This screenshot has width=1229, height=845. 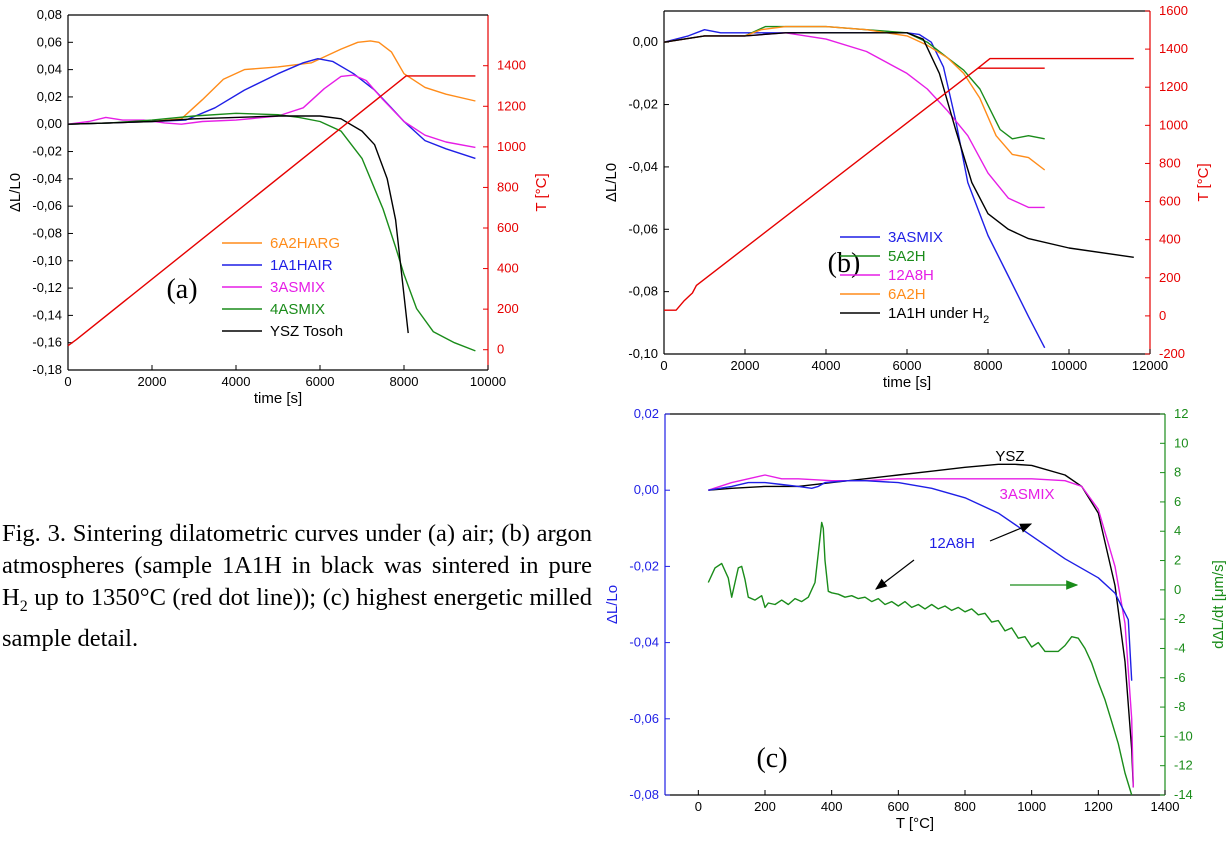 What do you see at coordinates (271, 232) in the screenshot?
I see `series-line-4asmix` at bounding box center [271, 232].